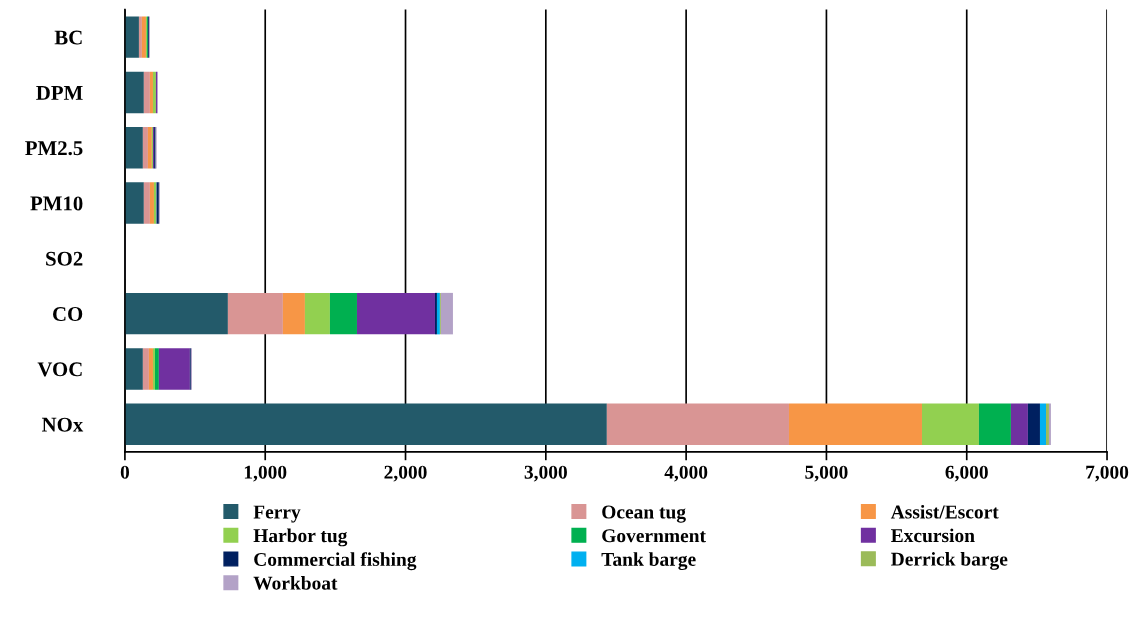 This screenshot has width=1146, height=632. I want to click on x-tick-label: 2,000, so click(405, 473).